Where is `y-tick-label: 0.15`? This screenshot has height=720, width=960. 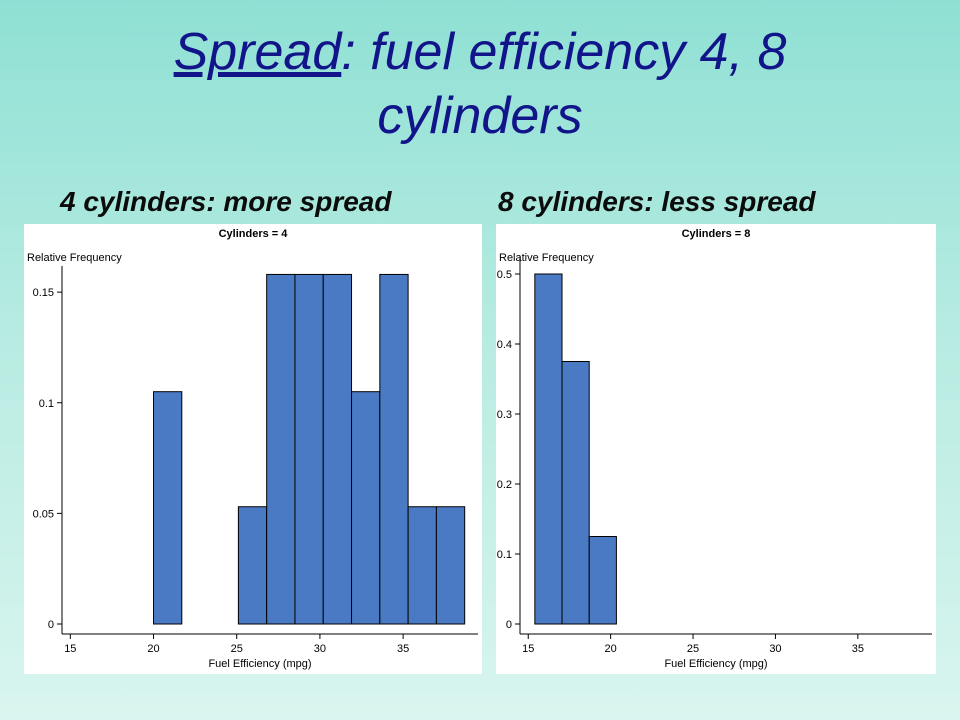
y-tick-label: 0.15 is located at coordinates (43, 293).